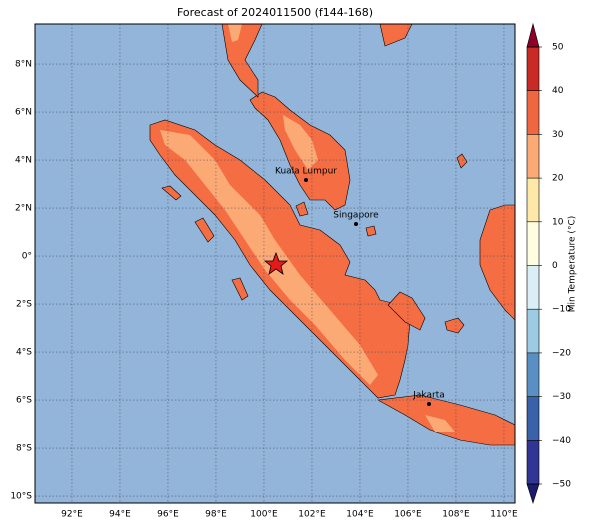 Image resolution: width=590 pixels, height=532 pixels. What do you see at coordinates (360, 286) in the screenshot?
I see `cities: Kuala Lumpur Singapore Jakarta` at bounding box center [360, 286].